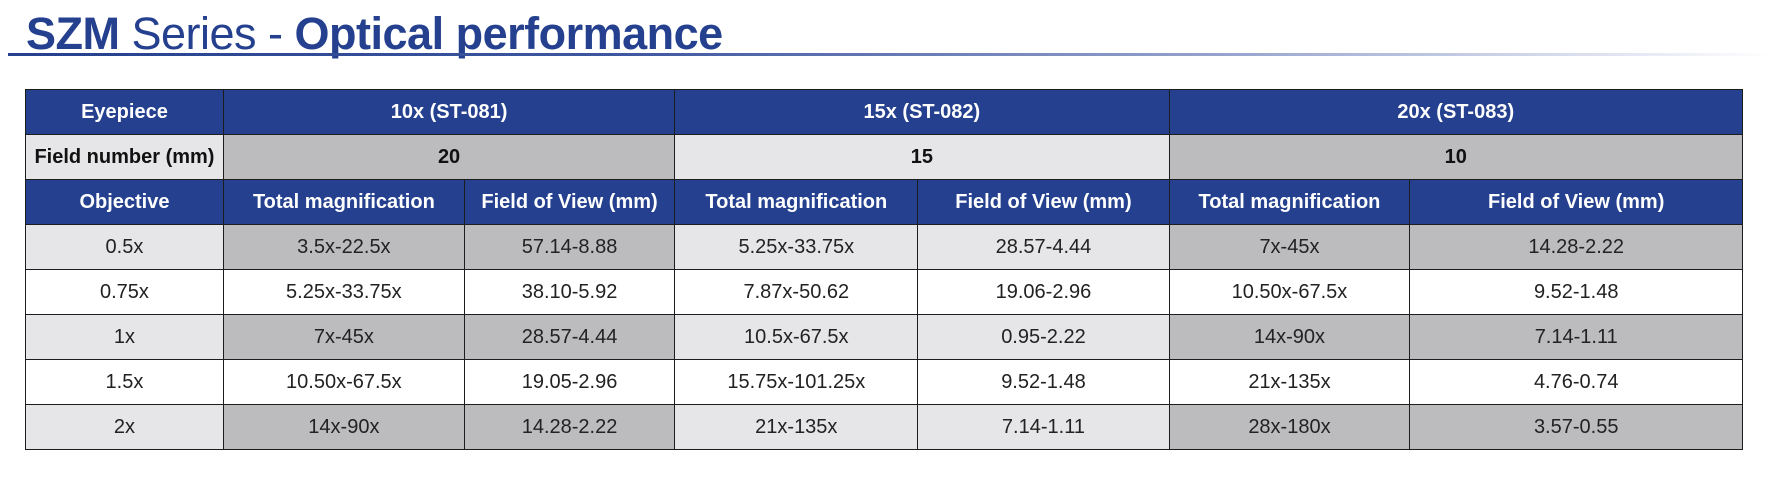 The height and width of the screenshot is (491, 1772). I want to click on field-number-10x: 20, so click(449, 157).